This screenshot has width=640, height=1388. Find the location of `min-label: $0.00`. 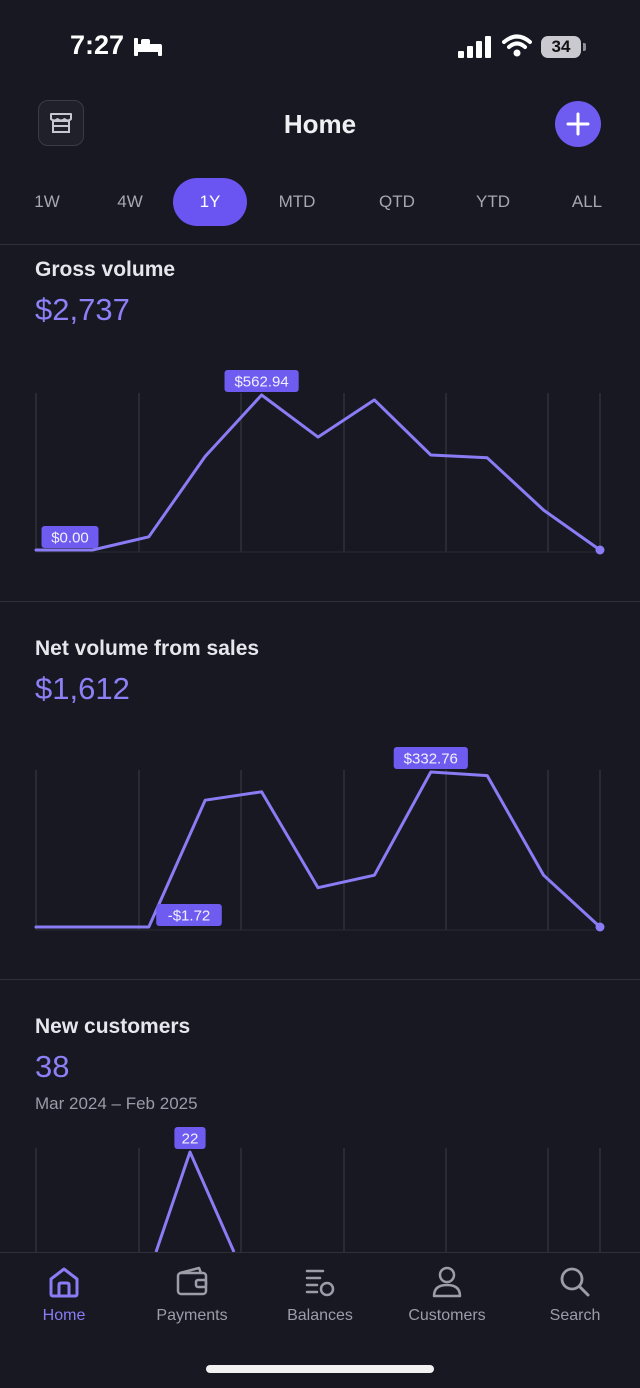

min-label: $0.00 is located at coordinates (70, 538).